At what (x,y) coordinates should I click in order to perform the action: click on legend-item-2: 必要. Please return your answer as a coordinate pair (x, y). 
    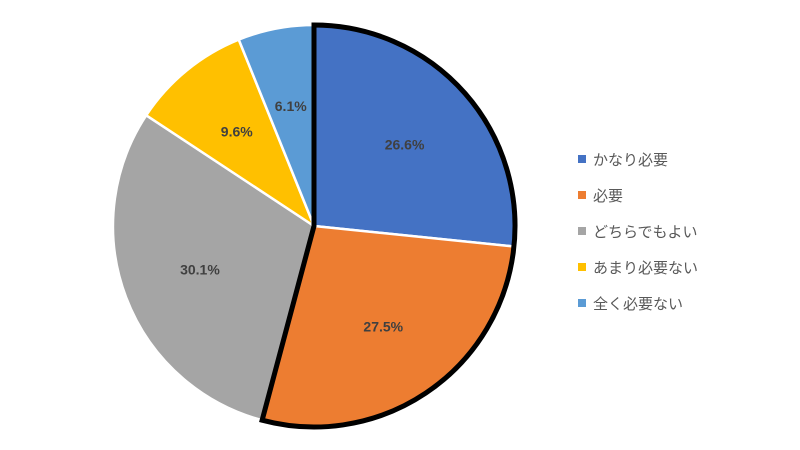
    Looking at the image, I should click on (638, 195).